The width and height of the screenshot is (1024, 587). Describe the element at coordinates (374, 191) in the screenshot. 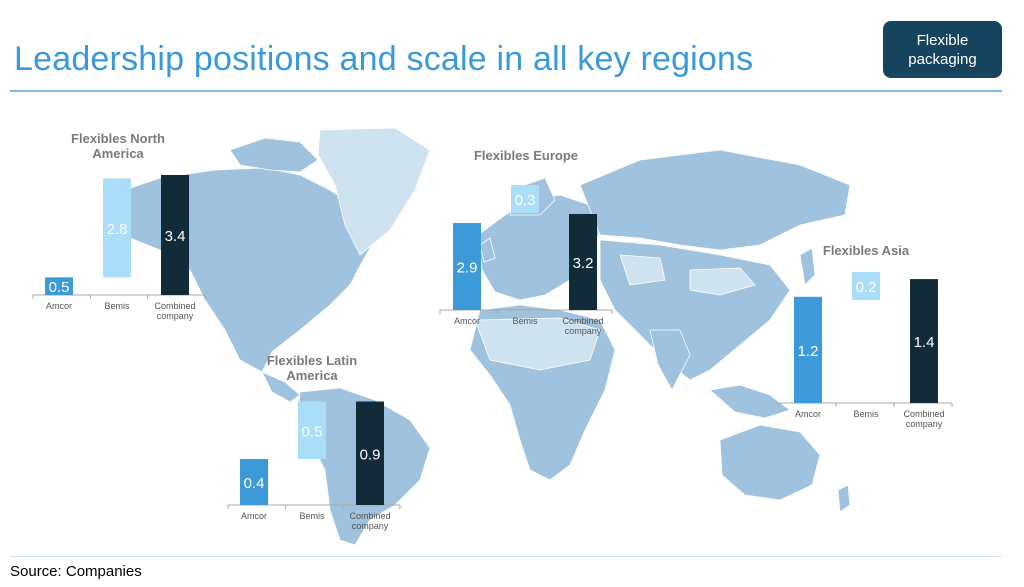

I see `greenland` at that location.